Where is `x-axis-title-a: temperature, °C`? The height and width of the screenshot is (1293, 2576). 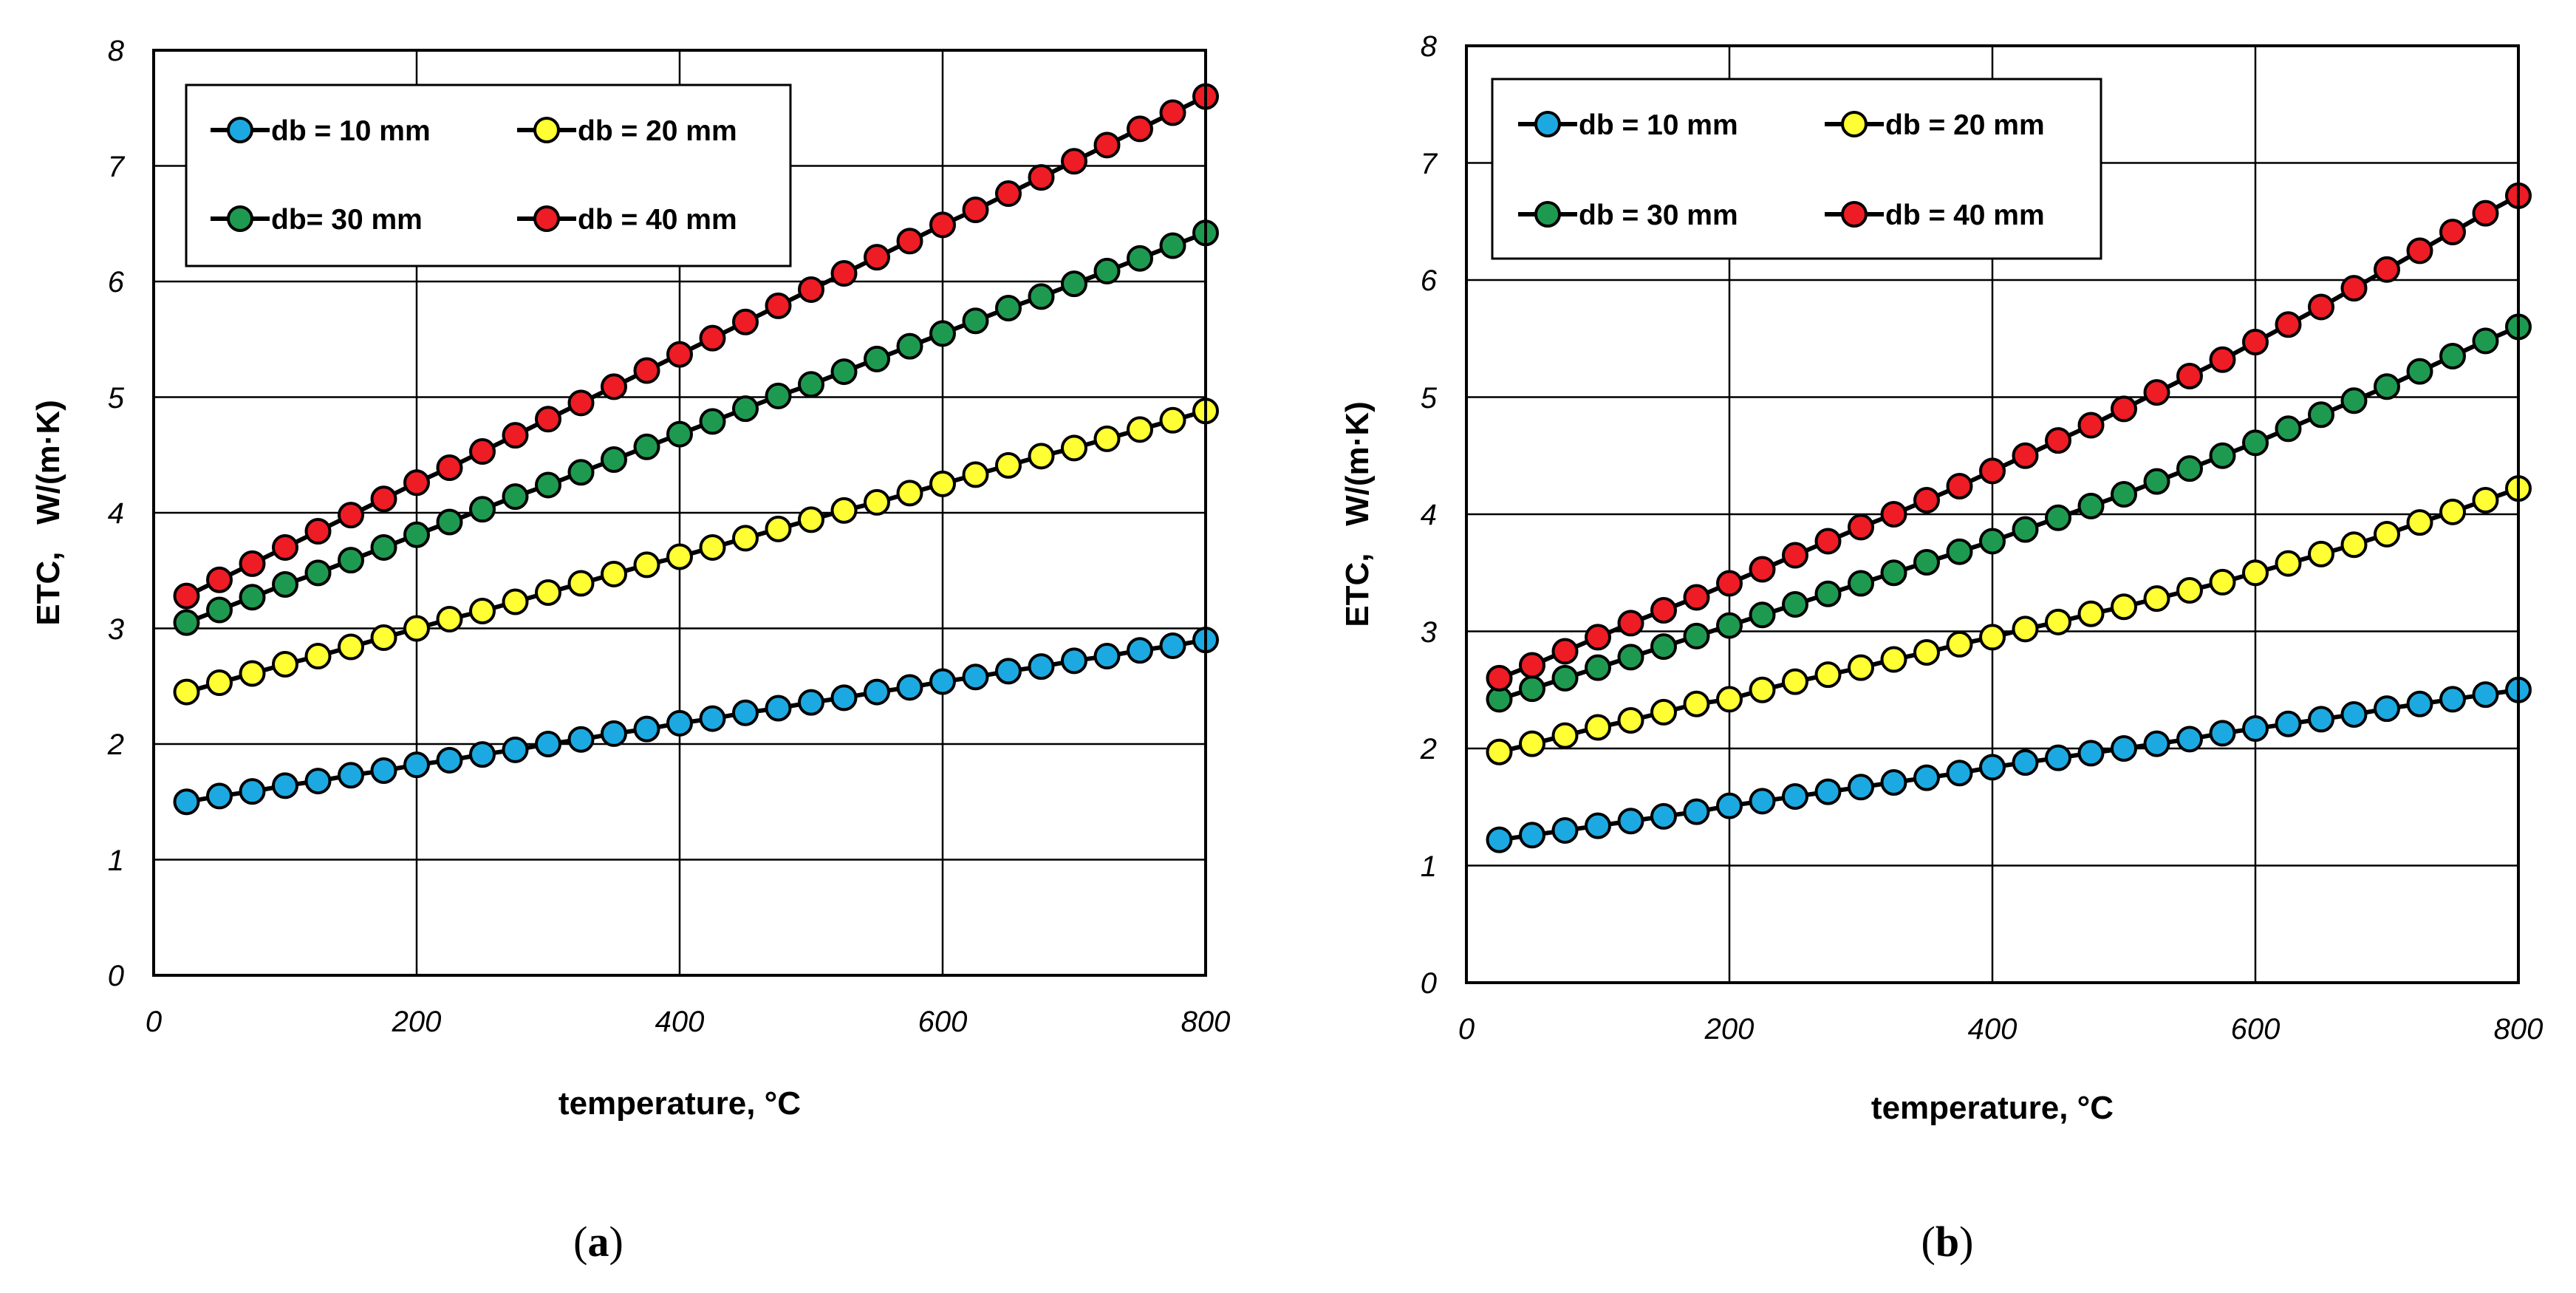
x-axis-title-a: temperature, °C is located at coordinates (679, 1103).